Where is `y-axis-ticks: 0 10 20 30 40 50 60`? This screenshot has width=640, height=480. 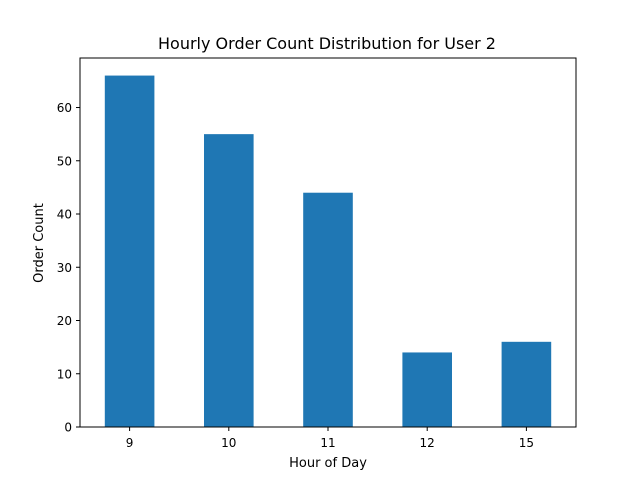
y-axis-ticks: 0 10 20 30 40 50 60 is located at coordinates (68, 268).